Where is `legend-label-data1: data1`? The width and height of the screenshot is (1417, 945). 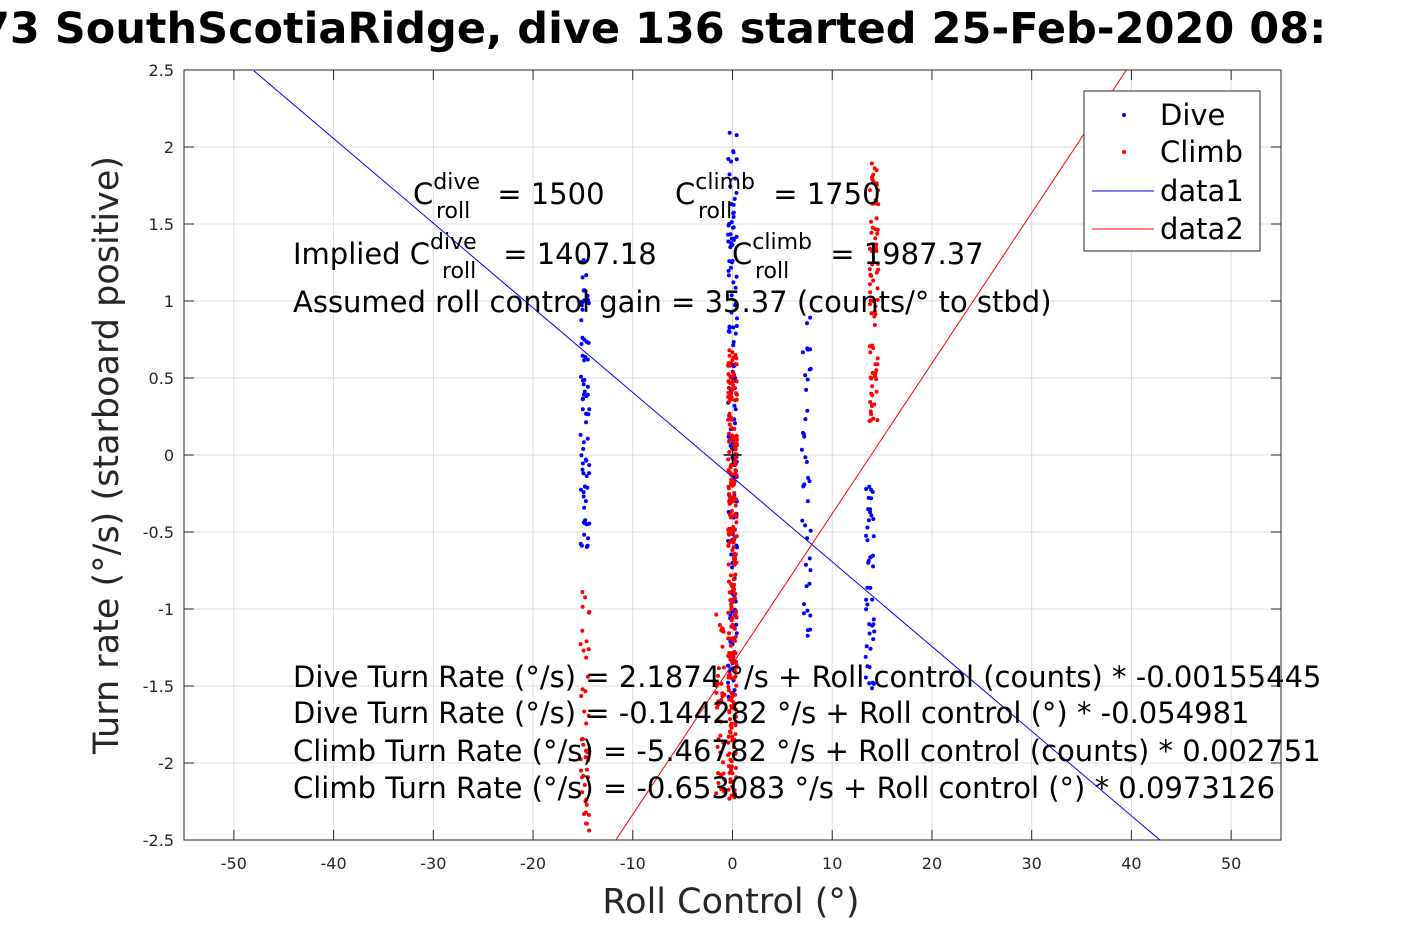 legend-label-data1: data1 is located at coordinates (1202, 191).